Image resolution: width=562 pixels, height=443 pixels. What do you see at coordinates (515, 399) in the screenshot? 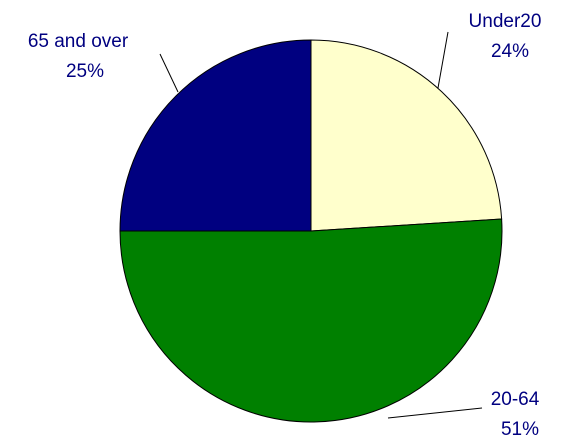
I see `slice-label: 20-64` at bounding box center [515, 399].